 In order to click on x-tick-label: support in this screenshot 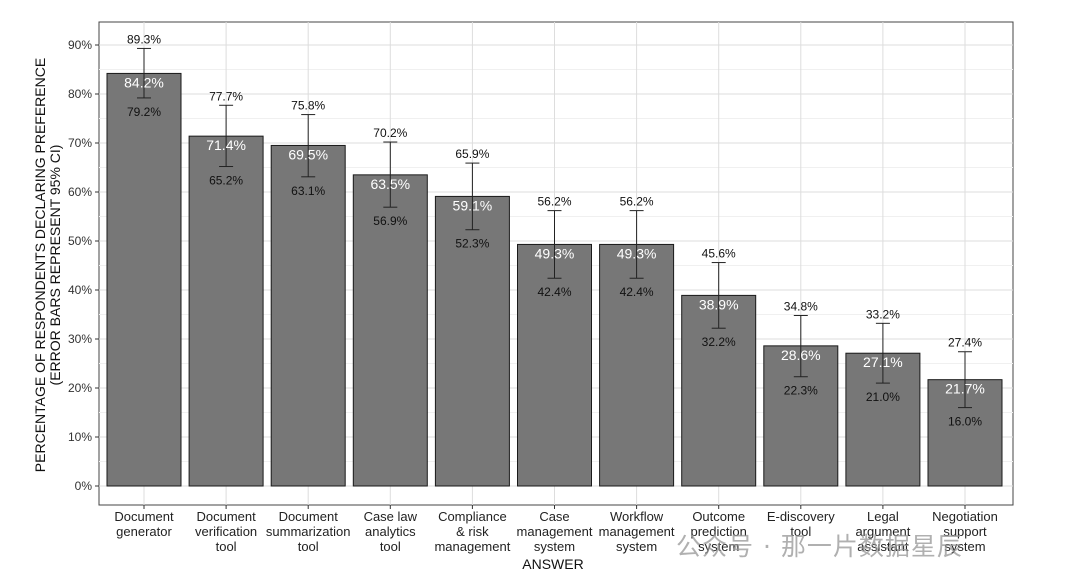, I will do `click(965, 531)`.